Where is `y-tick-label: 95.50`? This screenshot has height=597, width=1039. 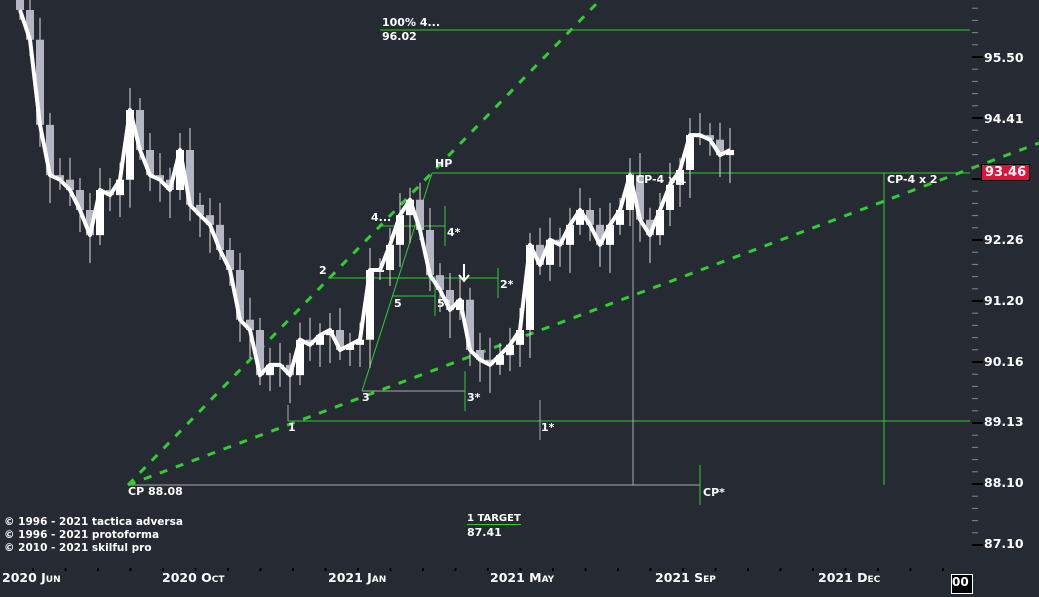 y-tick-label: 95.50 is located at coordinates (1004, 57).